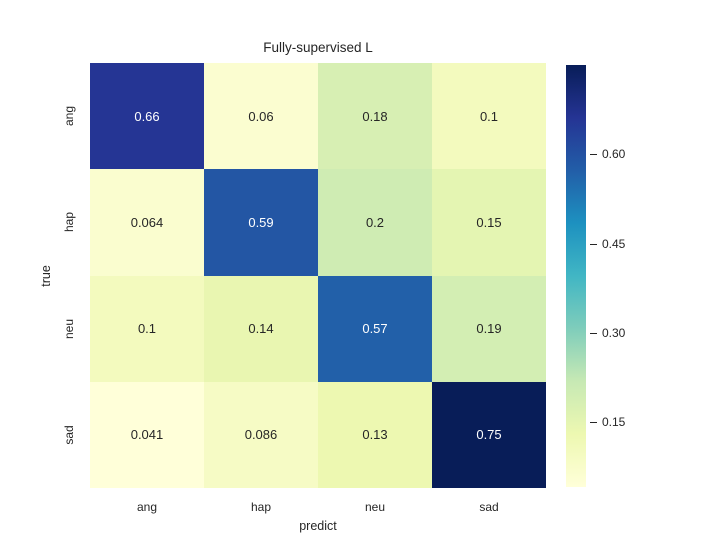  What do you see at coordinates (375, 434) in the screenshot?
I see `heatmap-cell: 0.13` at bounding box center [375, 434].